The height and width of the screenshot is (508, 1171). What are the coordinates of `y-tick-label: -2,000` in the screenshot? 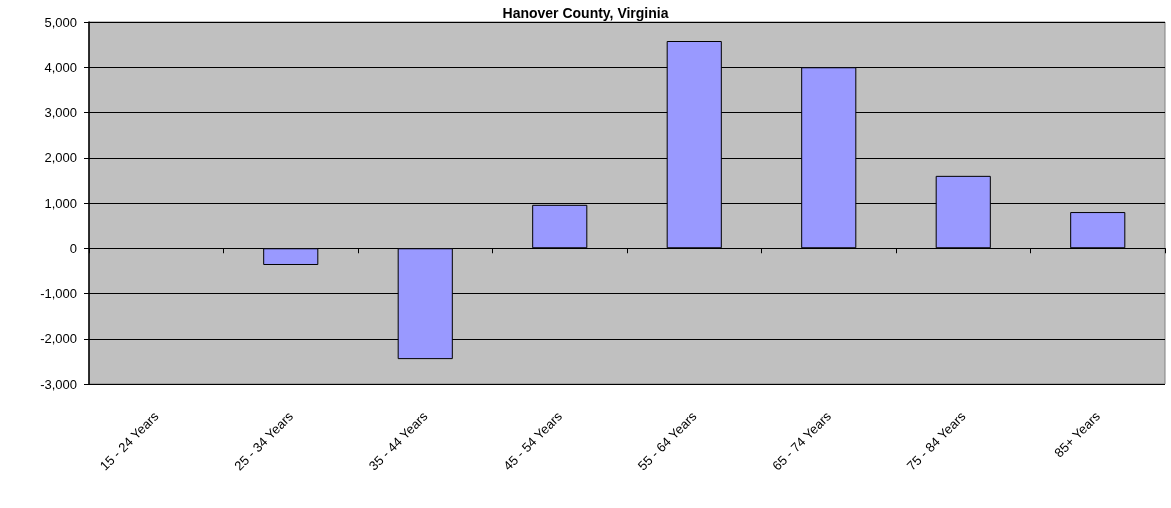 It's located at (58, 339).